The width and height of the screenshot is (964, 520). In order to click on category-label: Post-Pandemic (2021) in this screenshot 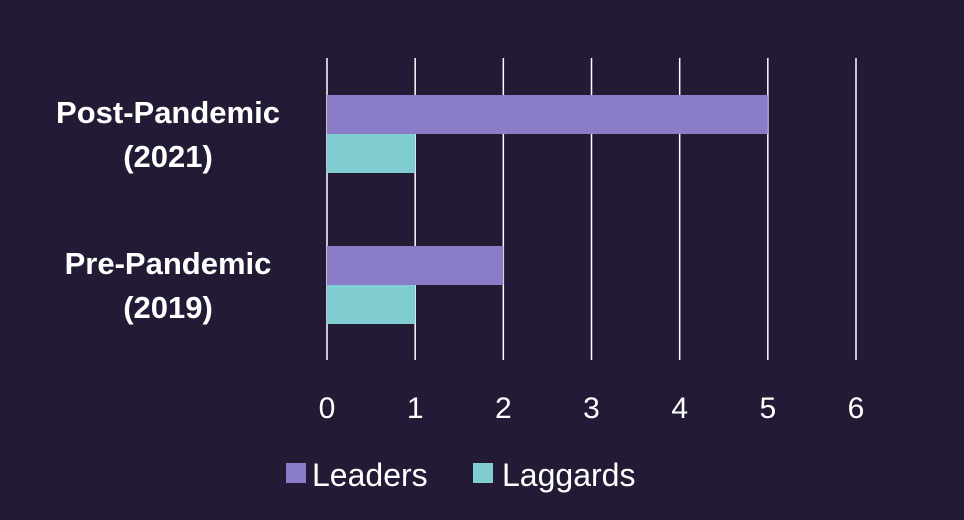, I will do `click(168, 134)`.